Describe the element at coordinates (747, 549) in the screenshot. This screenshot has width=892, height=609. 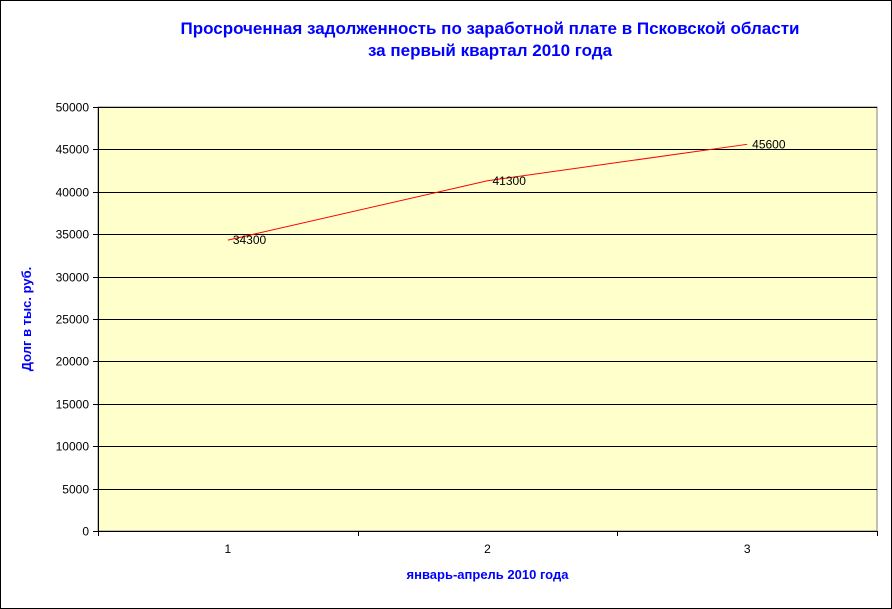
I see `x-tick-label: 3` at that location.